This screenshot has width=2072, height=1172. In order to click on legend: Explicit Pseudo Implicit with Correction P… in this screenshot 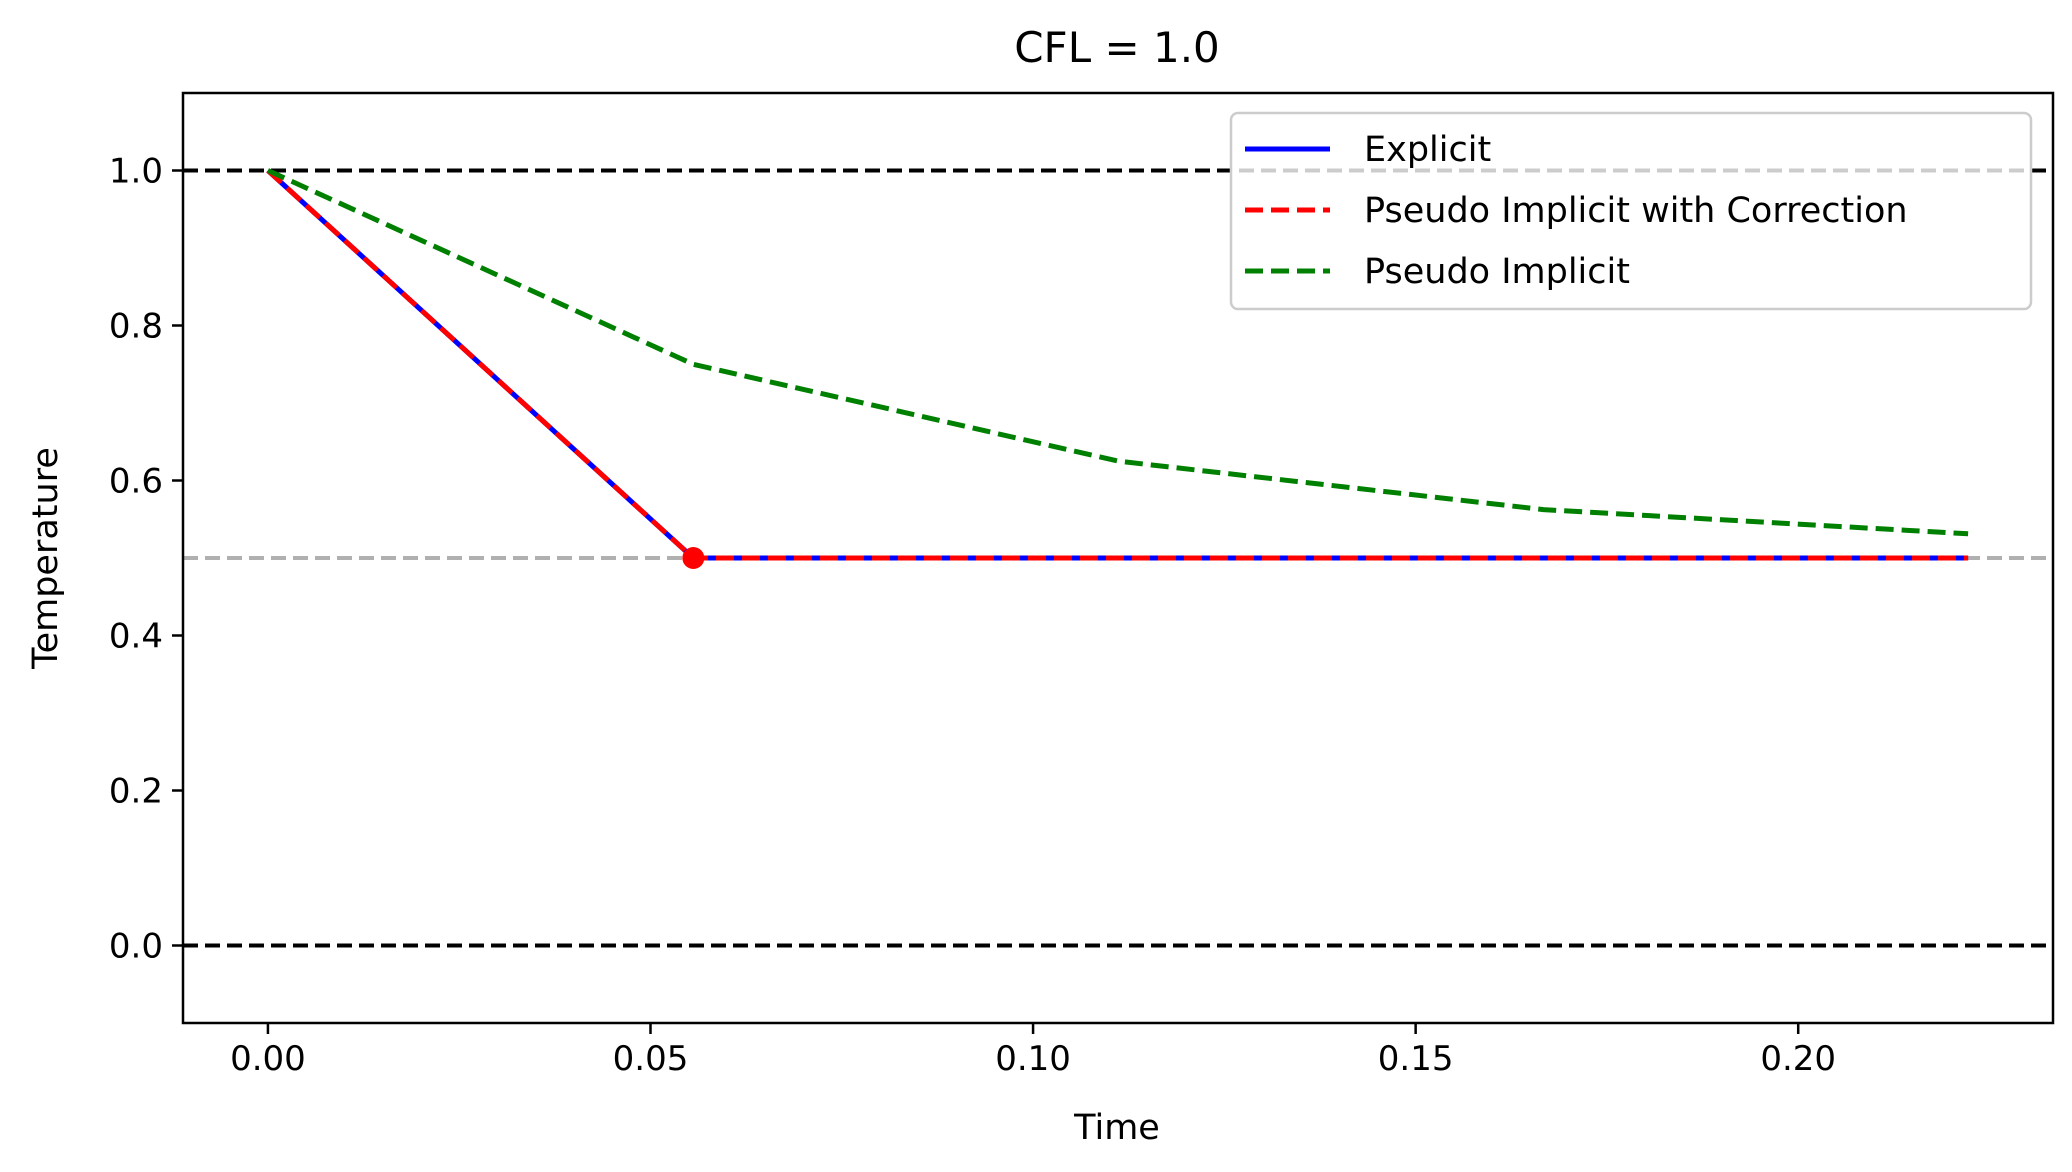, I will do `click(1631, 211)`.